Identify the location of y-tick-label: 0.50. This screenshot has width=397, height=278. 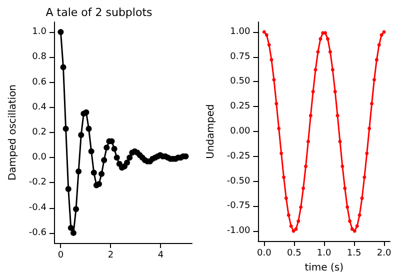
(240, 81).